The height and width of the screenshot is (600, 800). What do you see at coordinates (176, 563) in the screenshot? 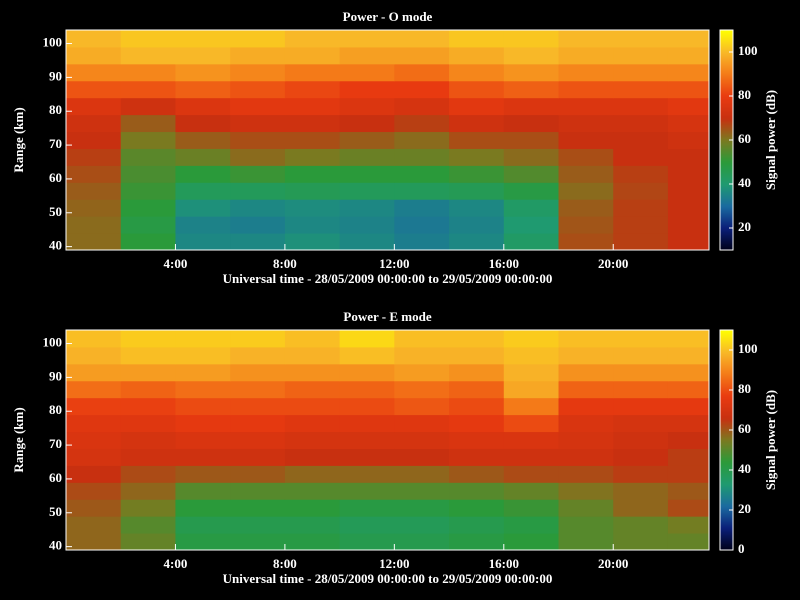
I see `x-tick-label: 4:00` at bounding box center [176, 563].